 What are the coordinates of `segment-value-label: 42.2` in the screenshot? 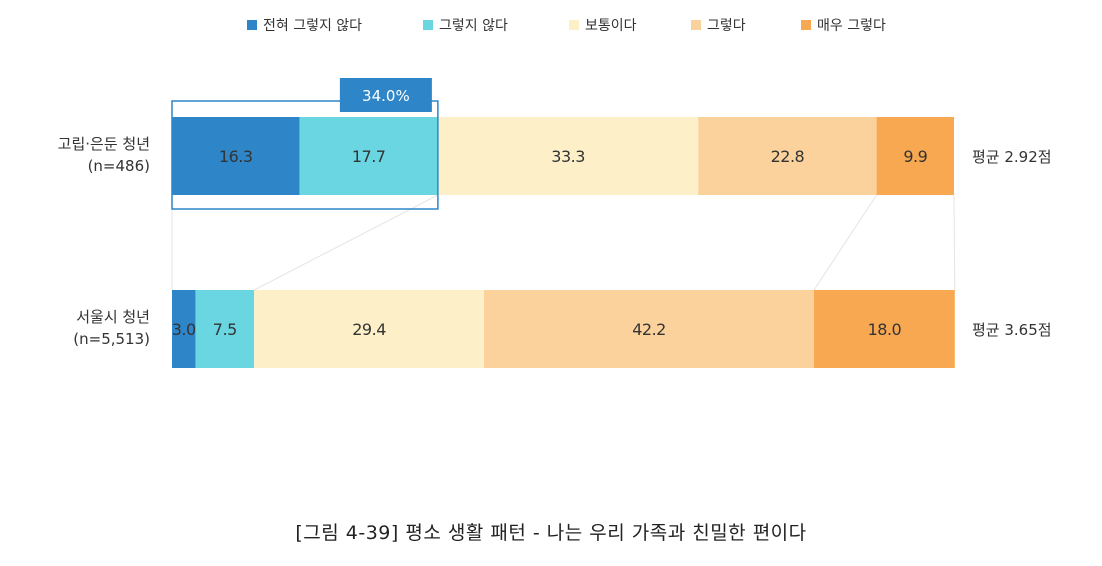 It's located at (649, 329).